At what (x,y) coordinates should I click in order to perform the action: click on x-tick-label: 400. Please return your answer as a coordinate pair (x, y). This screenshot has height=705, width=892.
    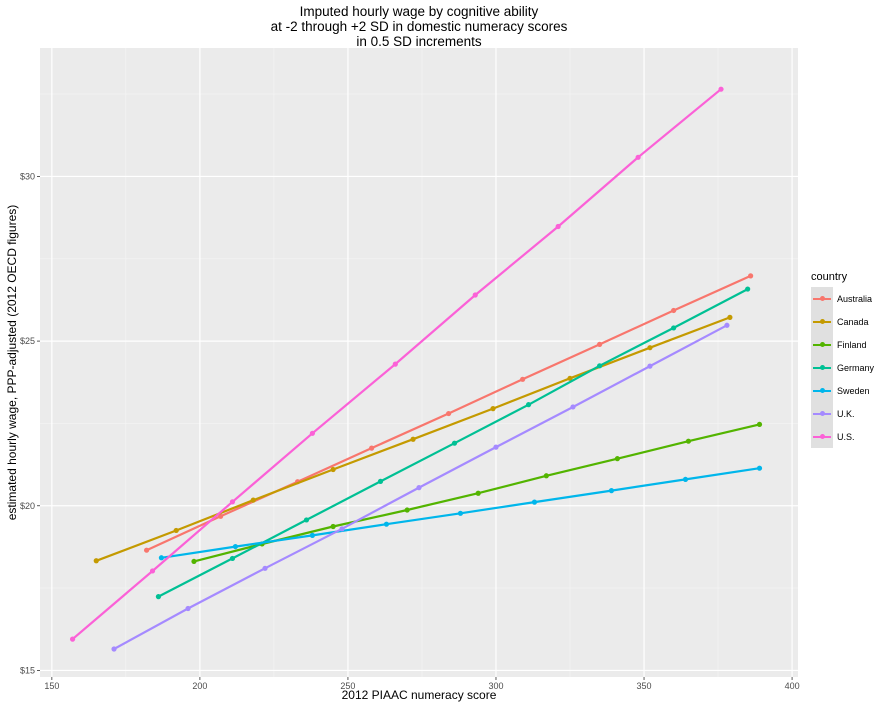
    Looking at the image, I should click on (792, 686).